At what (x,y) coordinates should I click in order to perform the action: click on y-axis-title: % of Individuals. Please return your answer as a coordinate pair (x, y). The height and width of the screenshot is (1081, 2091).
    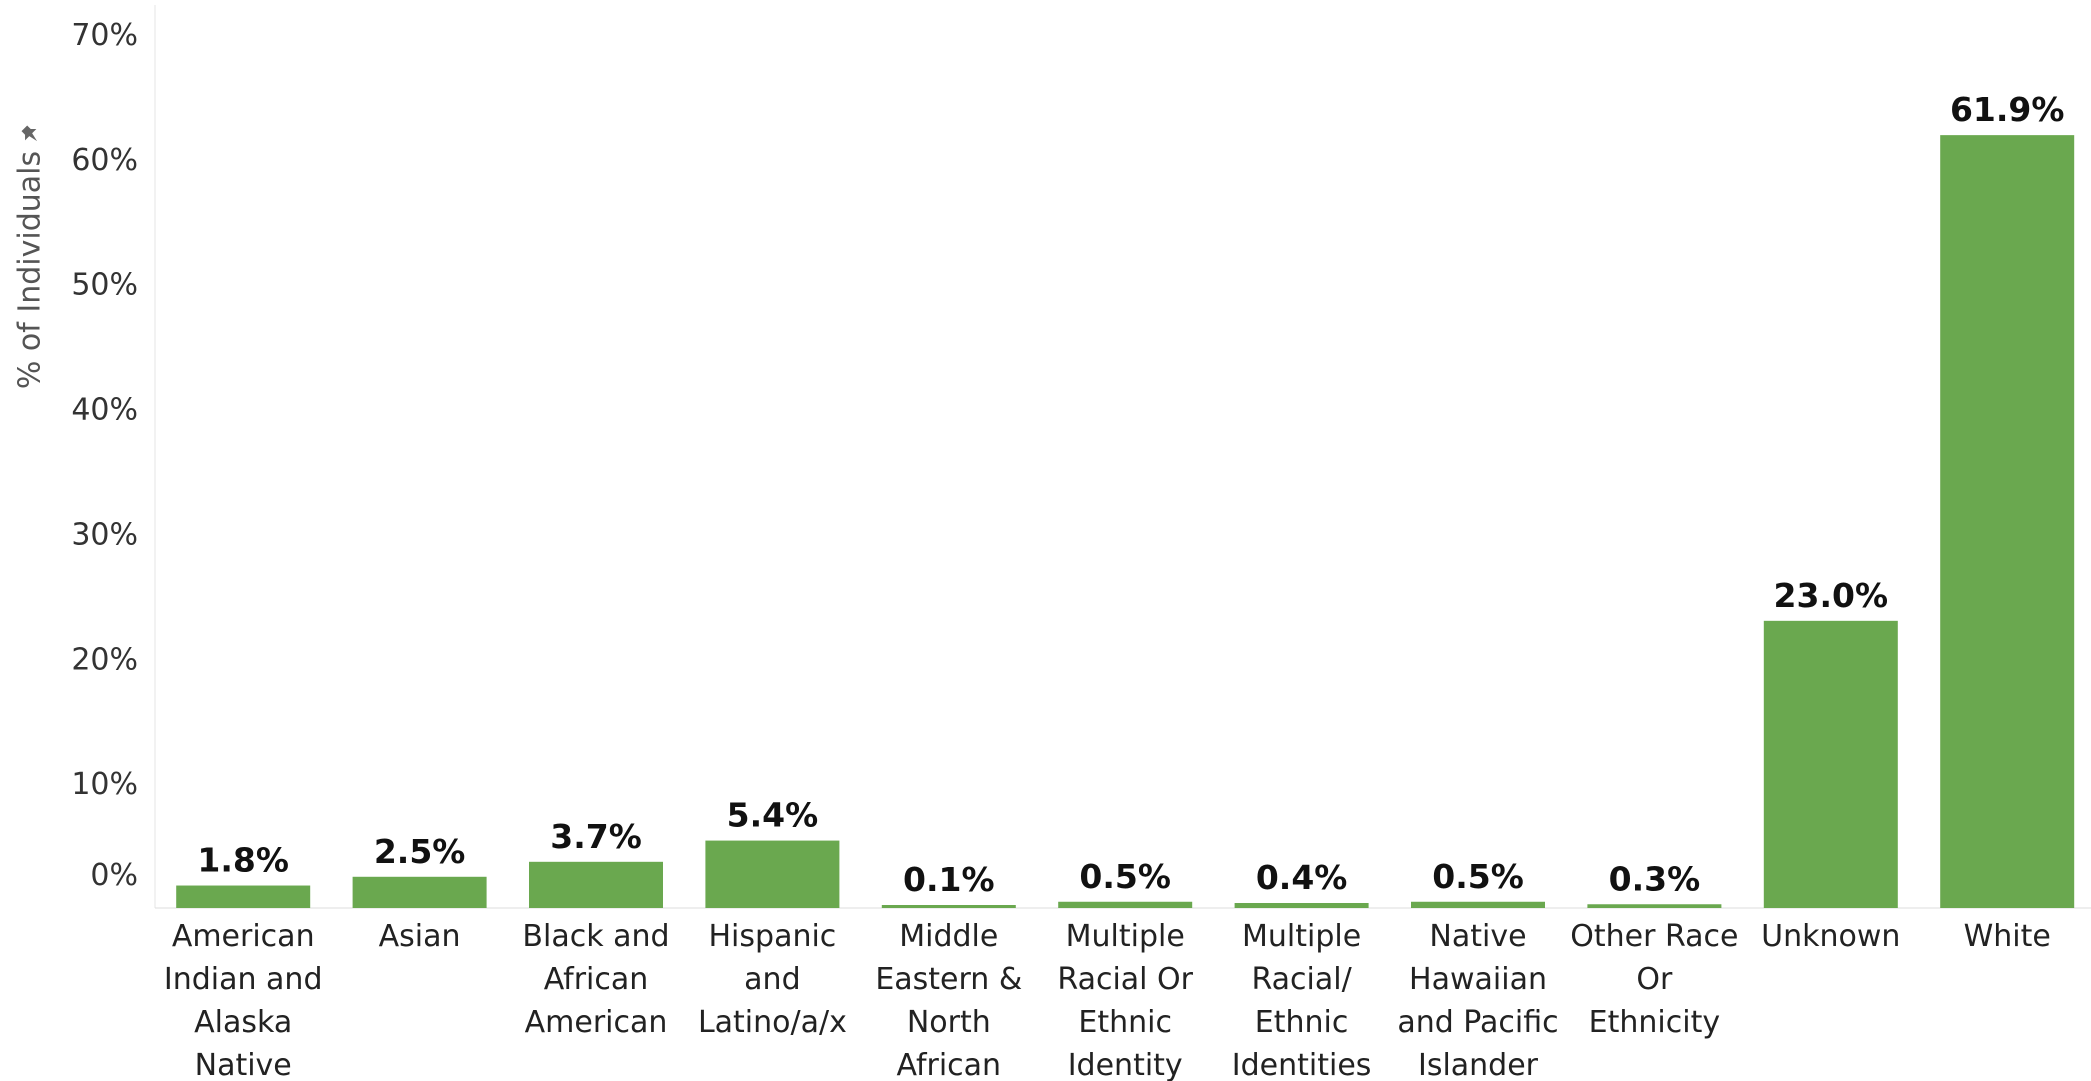
    Looking at the image, I should click on (30, 257).